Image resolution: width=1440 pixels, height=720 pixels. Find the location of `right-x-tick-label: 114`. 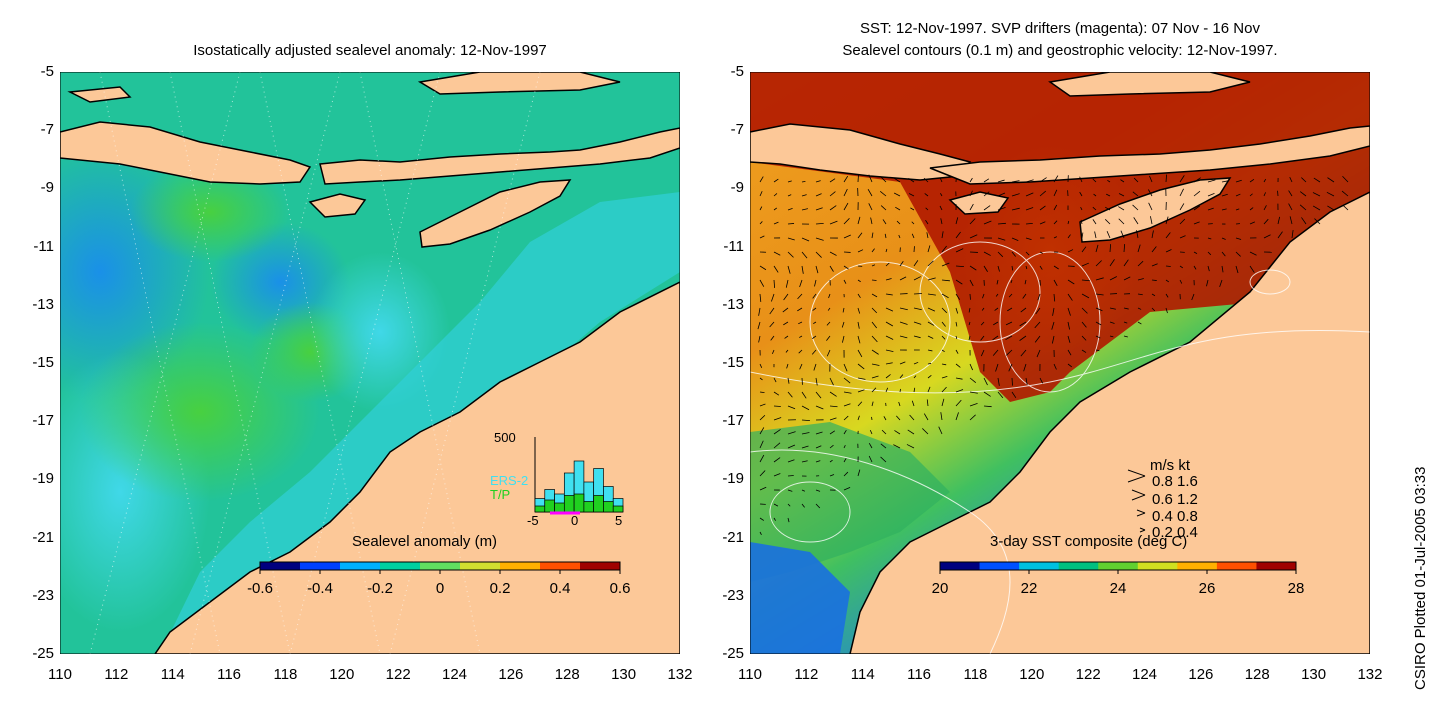

right-x-tick-label: 114 is located at coordinates (862, 674).